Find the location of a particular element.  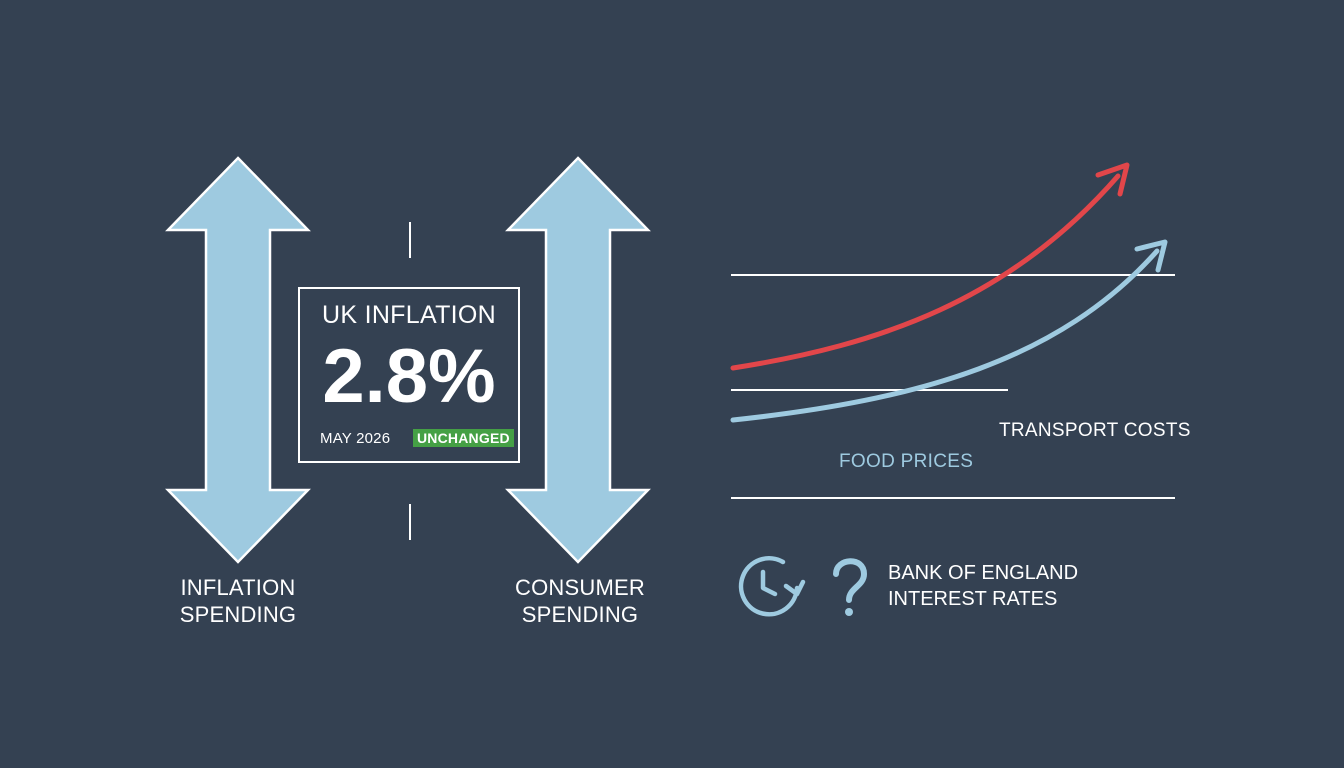

bank-label-line1: BANK OF ENGLAND is located at coordinates (983, 573).